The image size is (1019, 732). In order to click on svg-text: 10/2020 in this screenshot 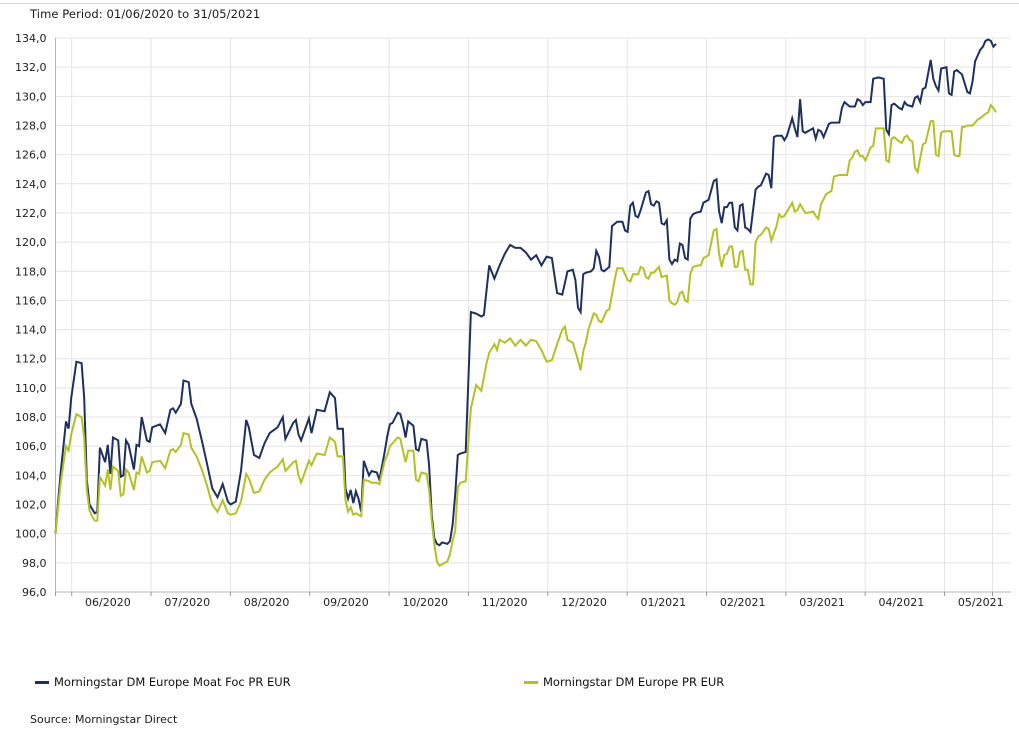, I will do `click(425, 602)`.